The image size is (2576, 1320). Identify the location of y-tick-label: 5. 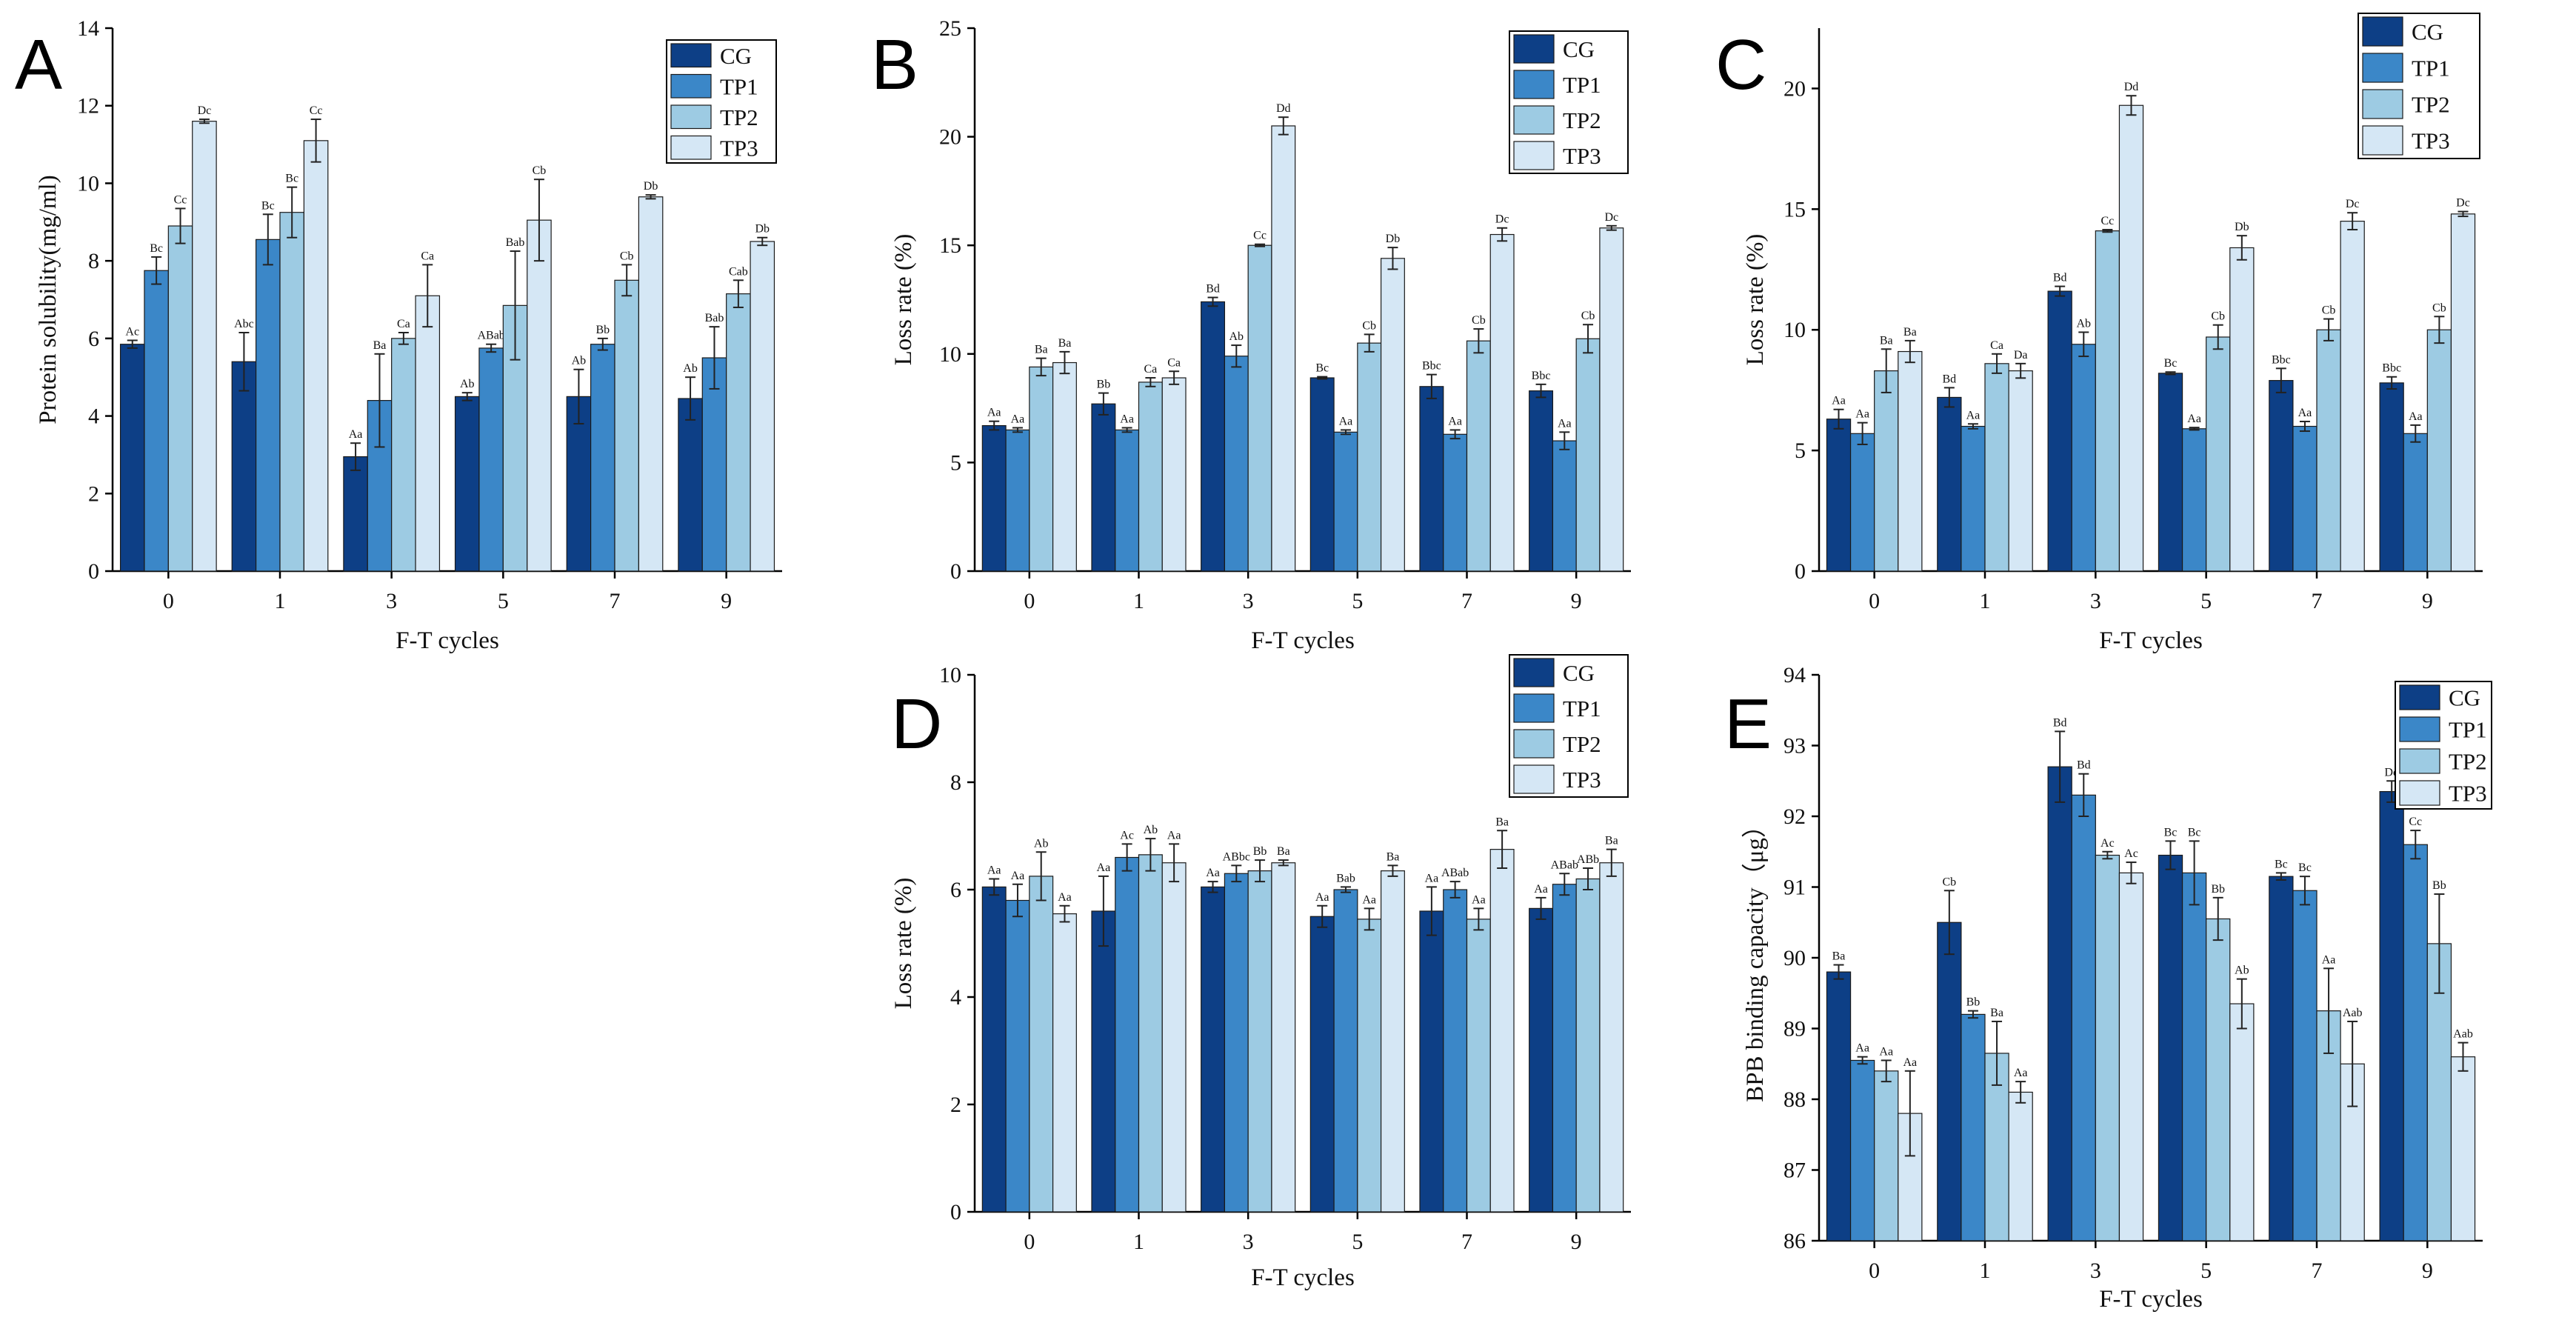
(1800, 451).